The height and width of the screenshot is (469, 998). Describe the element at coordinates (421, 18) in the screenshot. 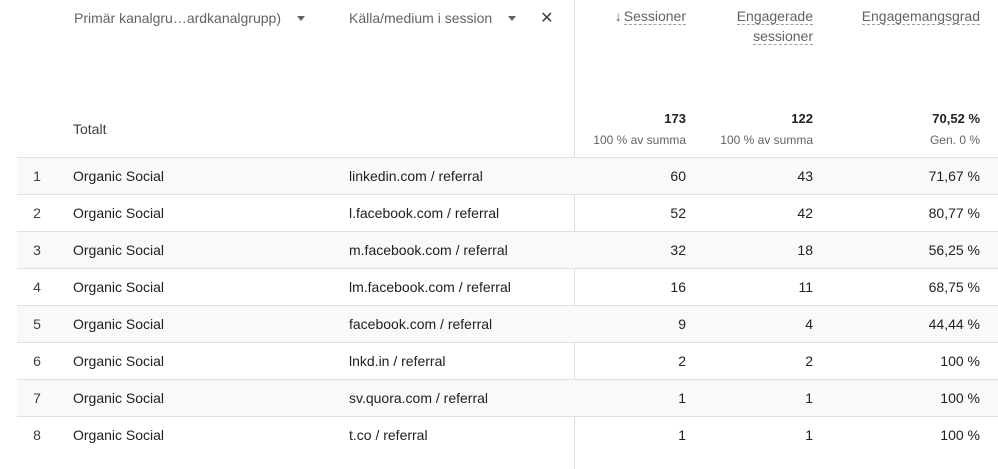

I see `secondary-dimension-label: Källa/medium i session` at that location.